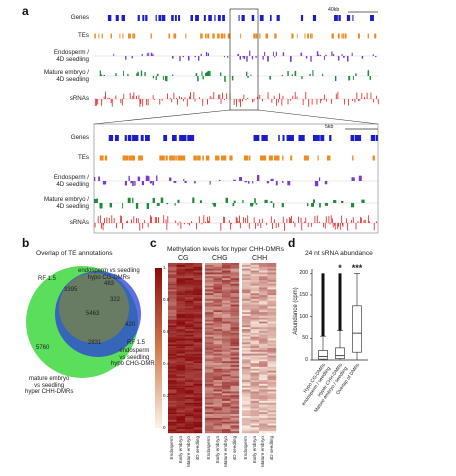  Describe the element at coordinates (339, 253) in the screenshot. I see `panel-d-title: 24 nt sRNA abundance` at that location.